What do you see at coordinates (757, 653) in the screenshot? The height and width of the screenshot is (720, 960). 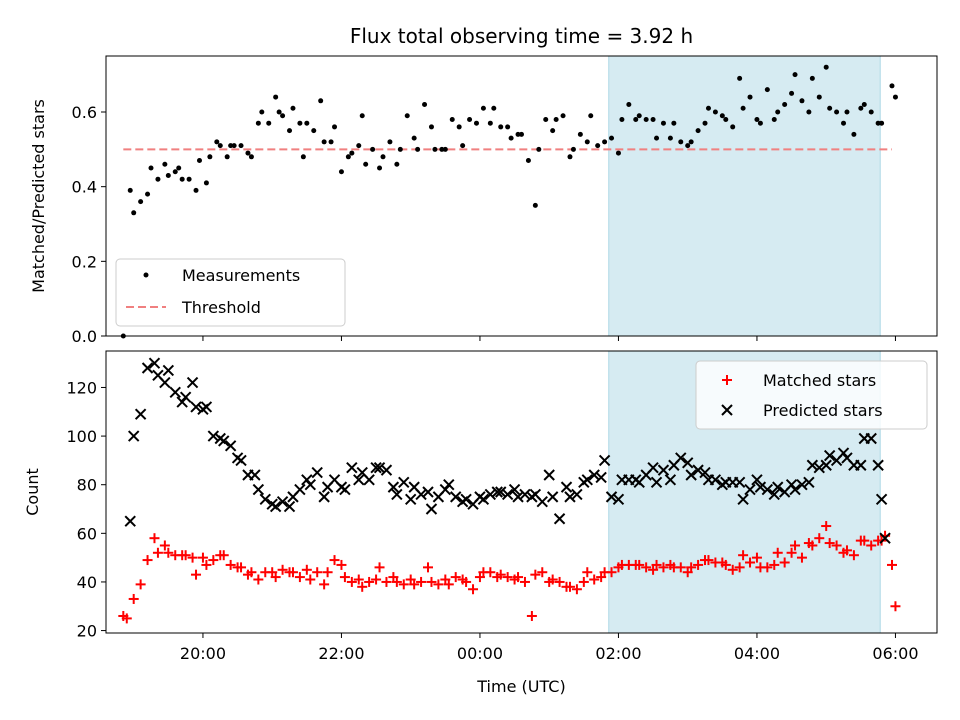 I see `x-tick-label: 04:00` at bounding box center [757, 653].